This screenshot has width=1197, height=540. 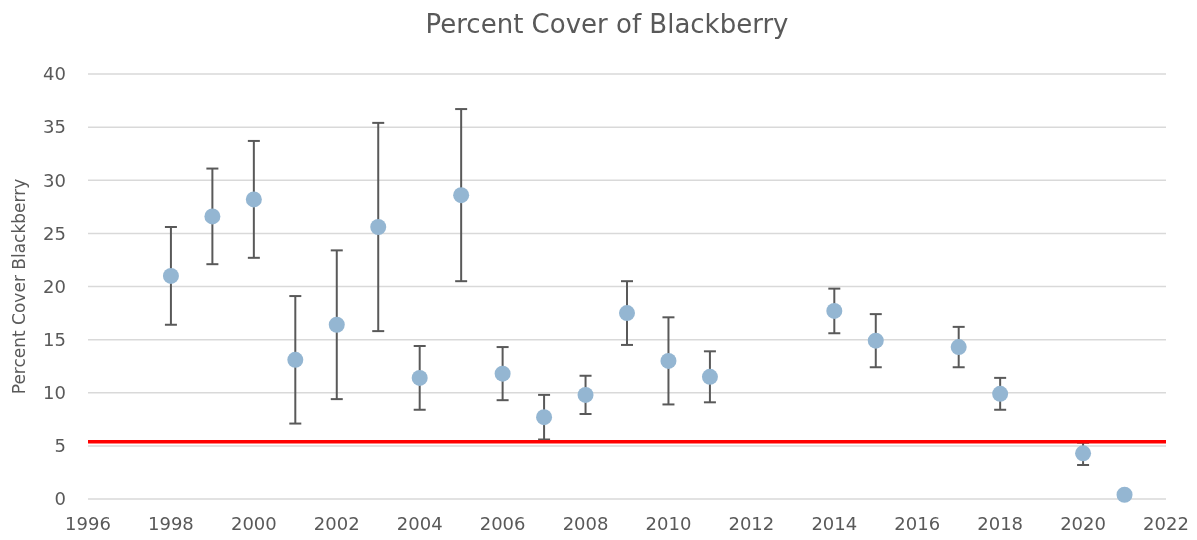 What do you see at coordinates (1083, 523) in the screenshot?
I see `x-tick-label: 2020` at bounding box center [1083, 523].